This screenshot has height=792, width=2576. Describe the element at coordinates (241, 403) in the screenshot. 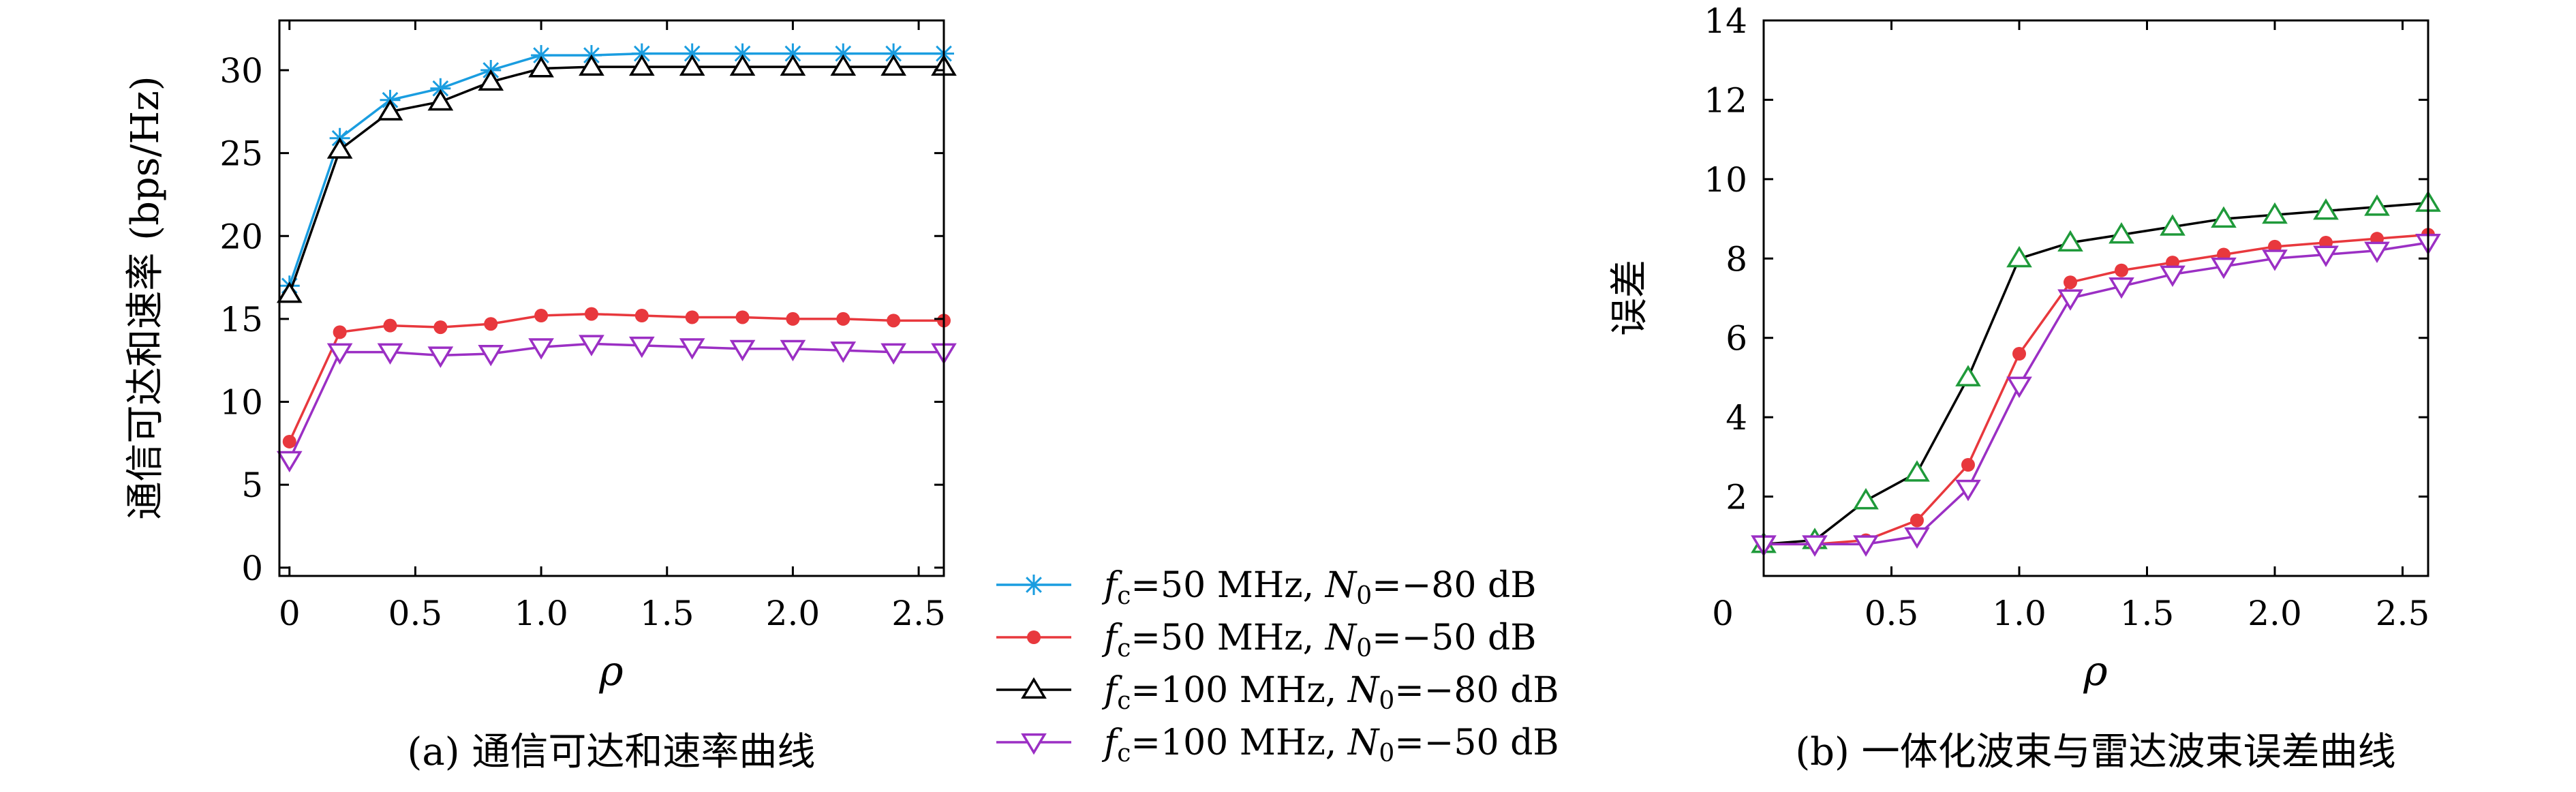

I see `chart-a-y-tick-label: 10` at that location.